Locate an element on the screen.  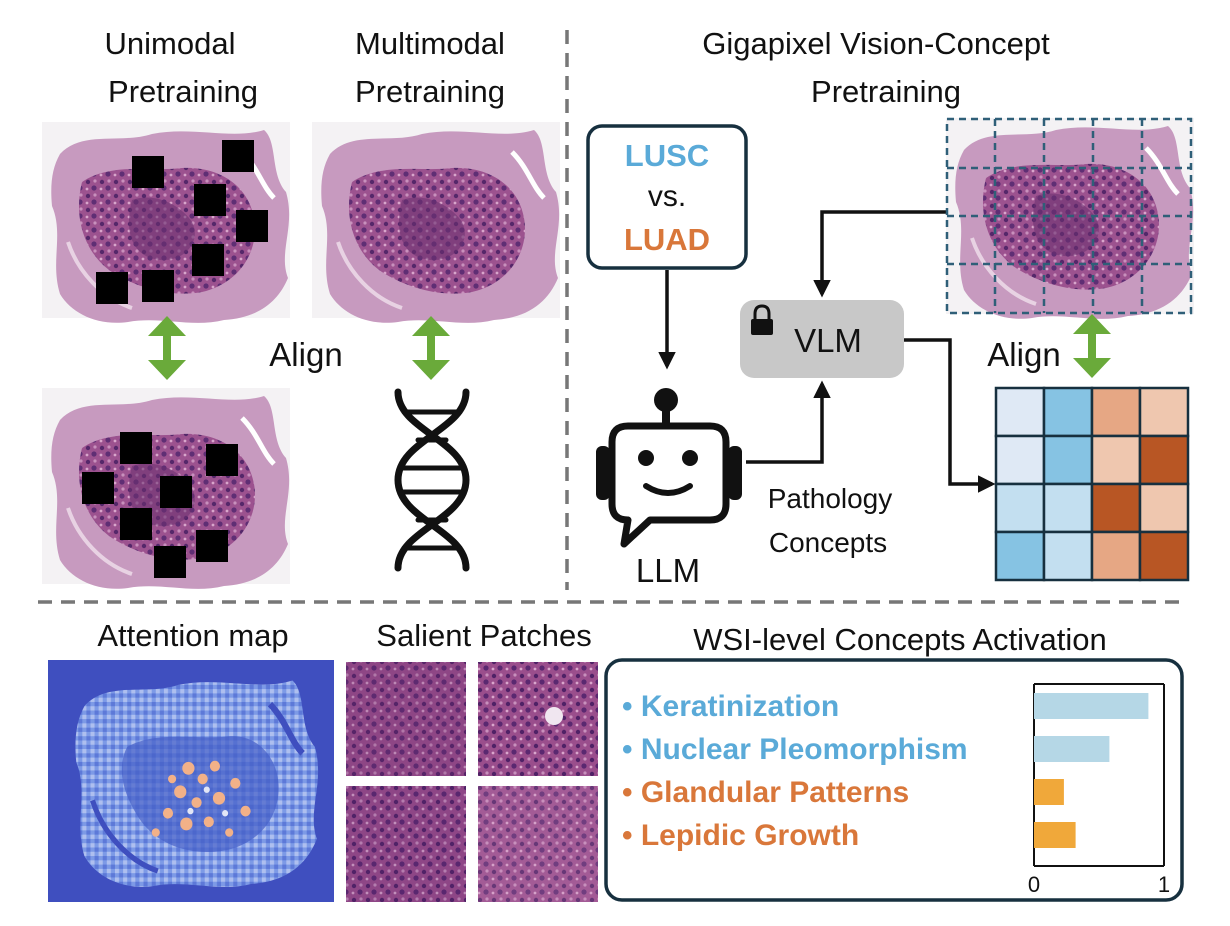
multimodal-title-line1: Multimodal is located at coordinates (430, 43).